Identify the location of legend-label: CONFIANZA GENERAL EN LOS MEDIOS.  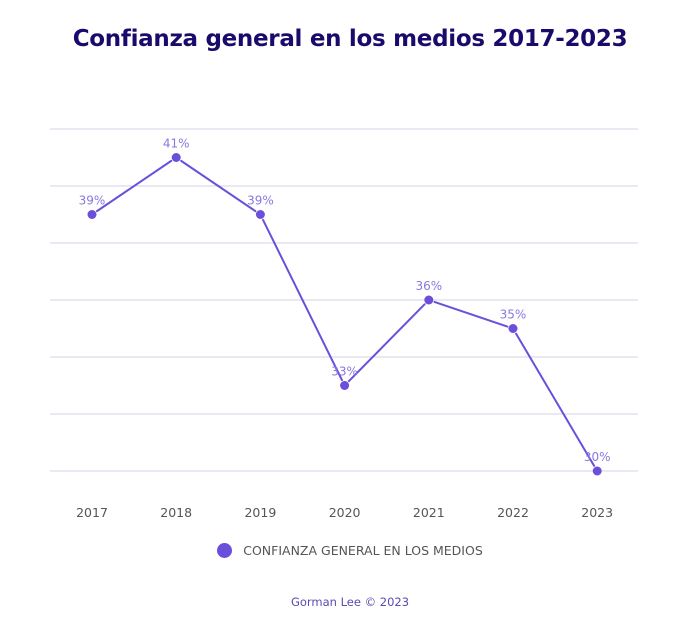
(363, 550).